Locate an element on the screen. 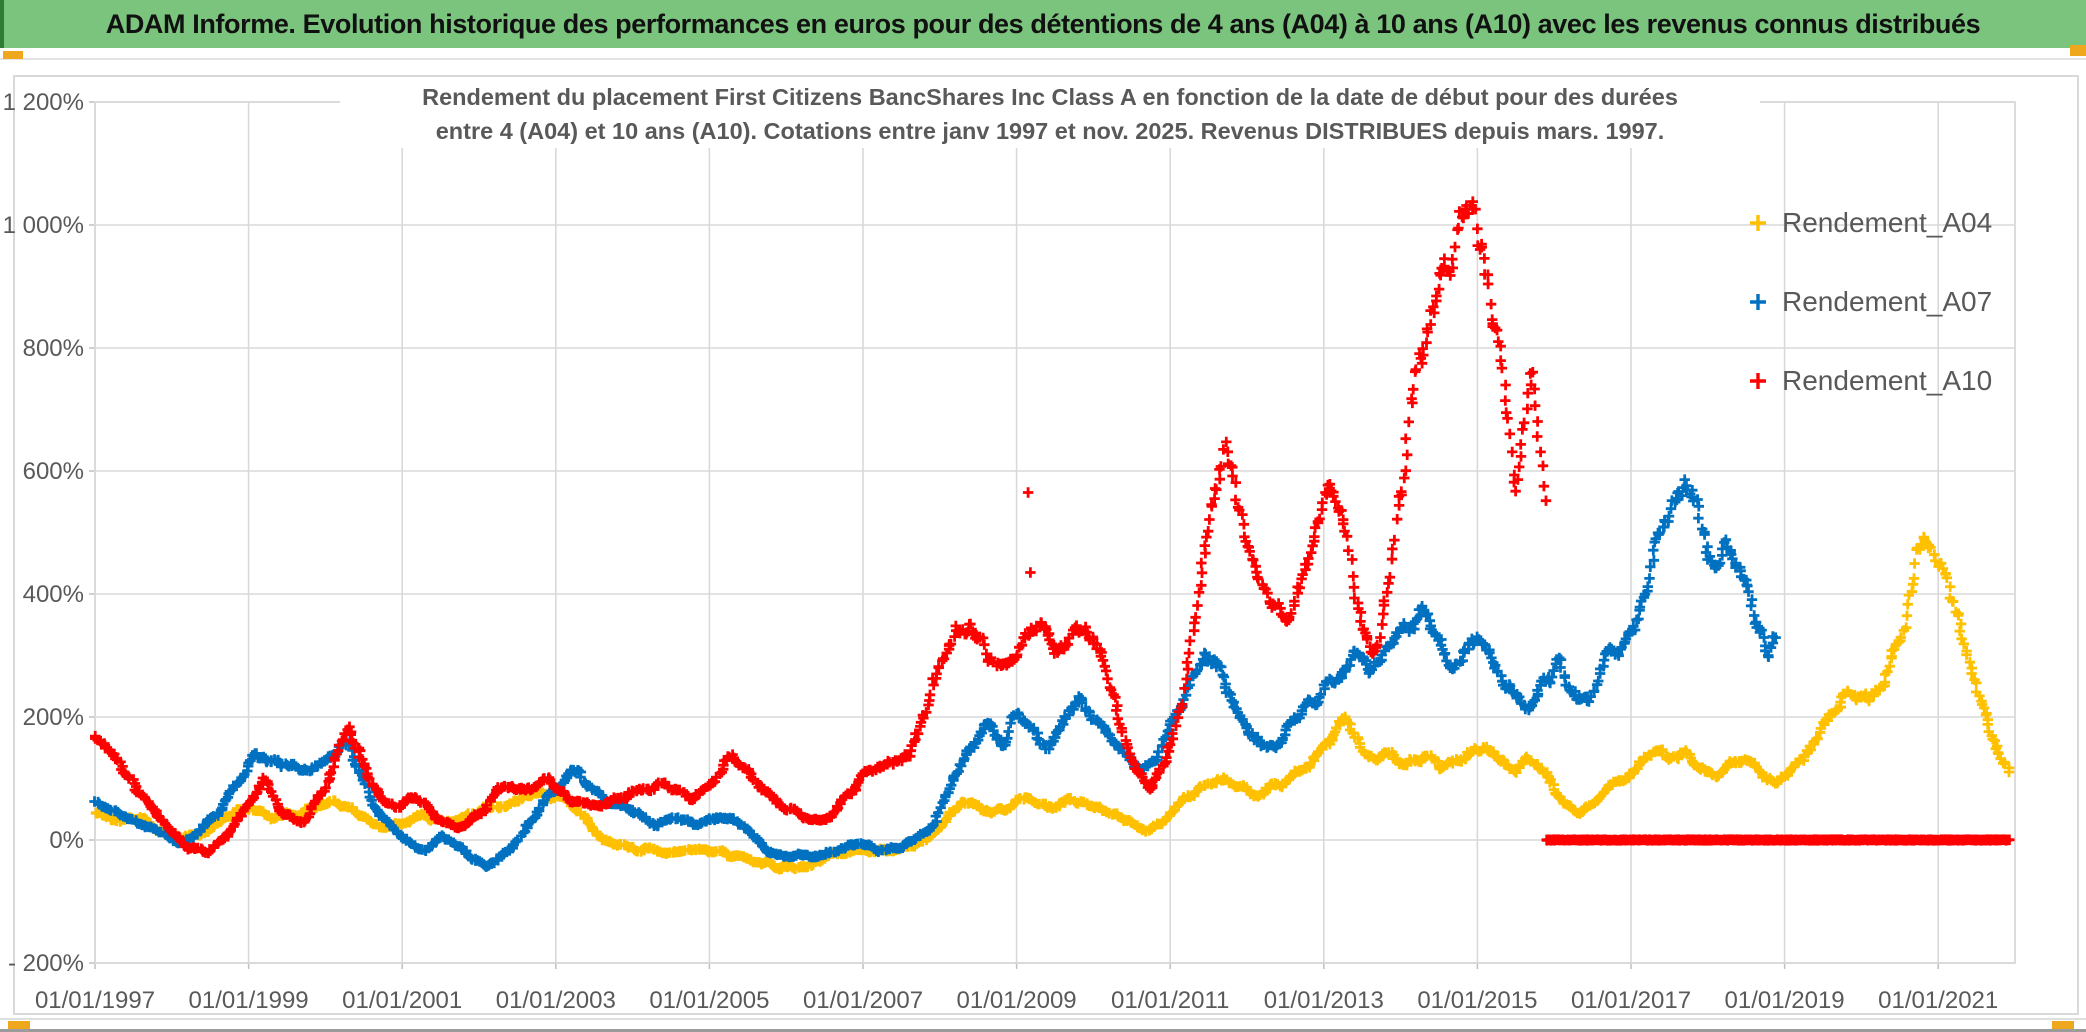  x-axis-tick-label: 01/01/2009 is located at coordinates (1017, 1000).